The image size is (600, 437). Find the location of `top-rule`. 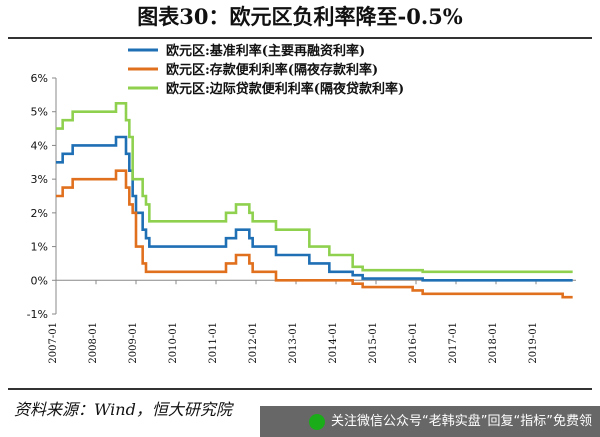

top-rule is located at coordinates (300, 38).